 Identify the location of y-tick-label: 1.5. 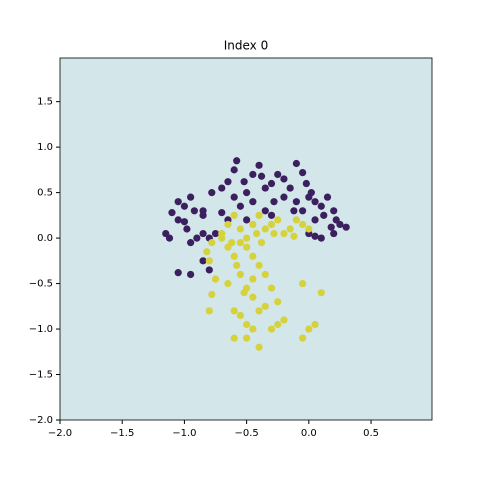
(45, 102).